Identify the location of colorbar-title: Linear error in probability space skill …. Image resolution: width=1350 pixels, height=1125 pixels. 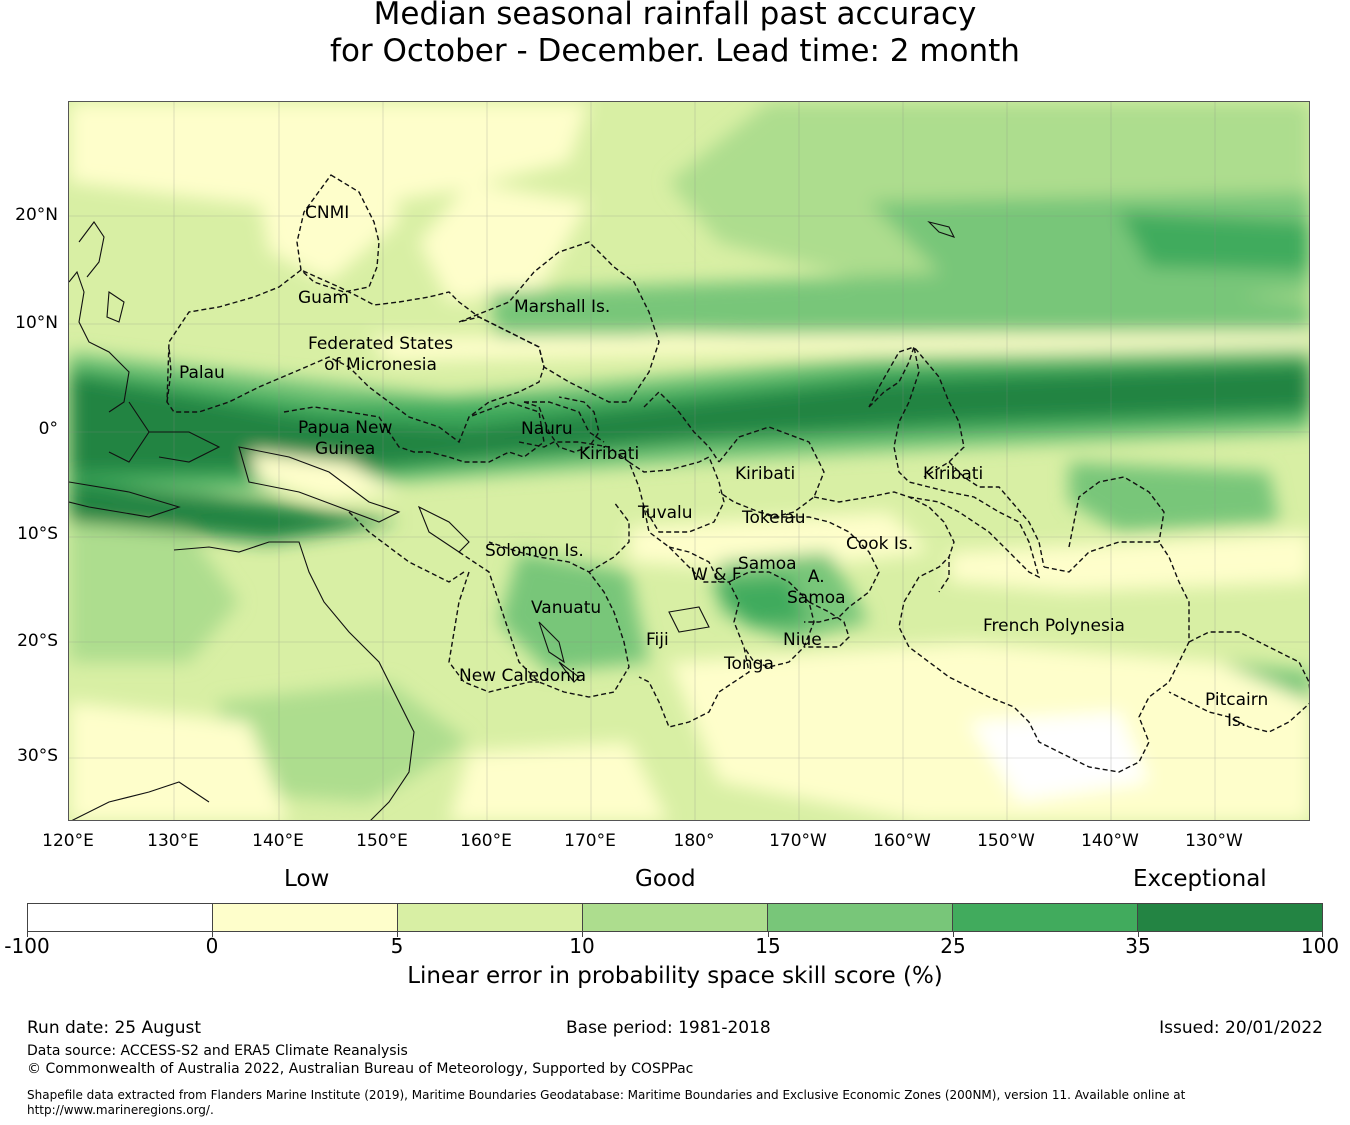
(675, 976).